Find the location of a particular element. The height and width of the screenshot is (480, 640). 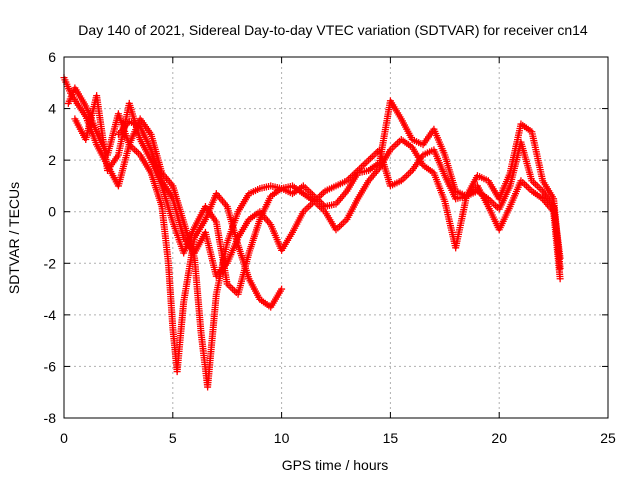

x-tick-label: 15 is located at coordinates (391, 438).